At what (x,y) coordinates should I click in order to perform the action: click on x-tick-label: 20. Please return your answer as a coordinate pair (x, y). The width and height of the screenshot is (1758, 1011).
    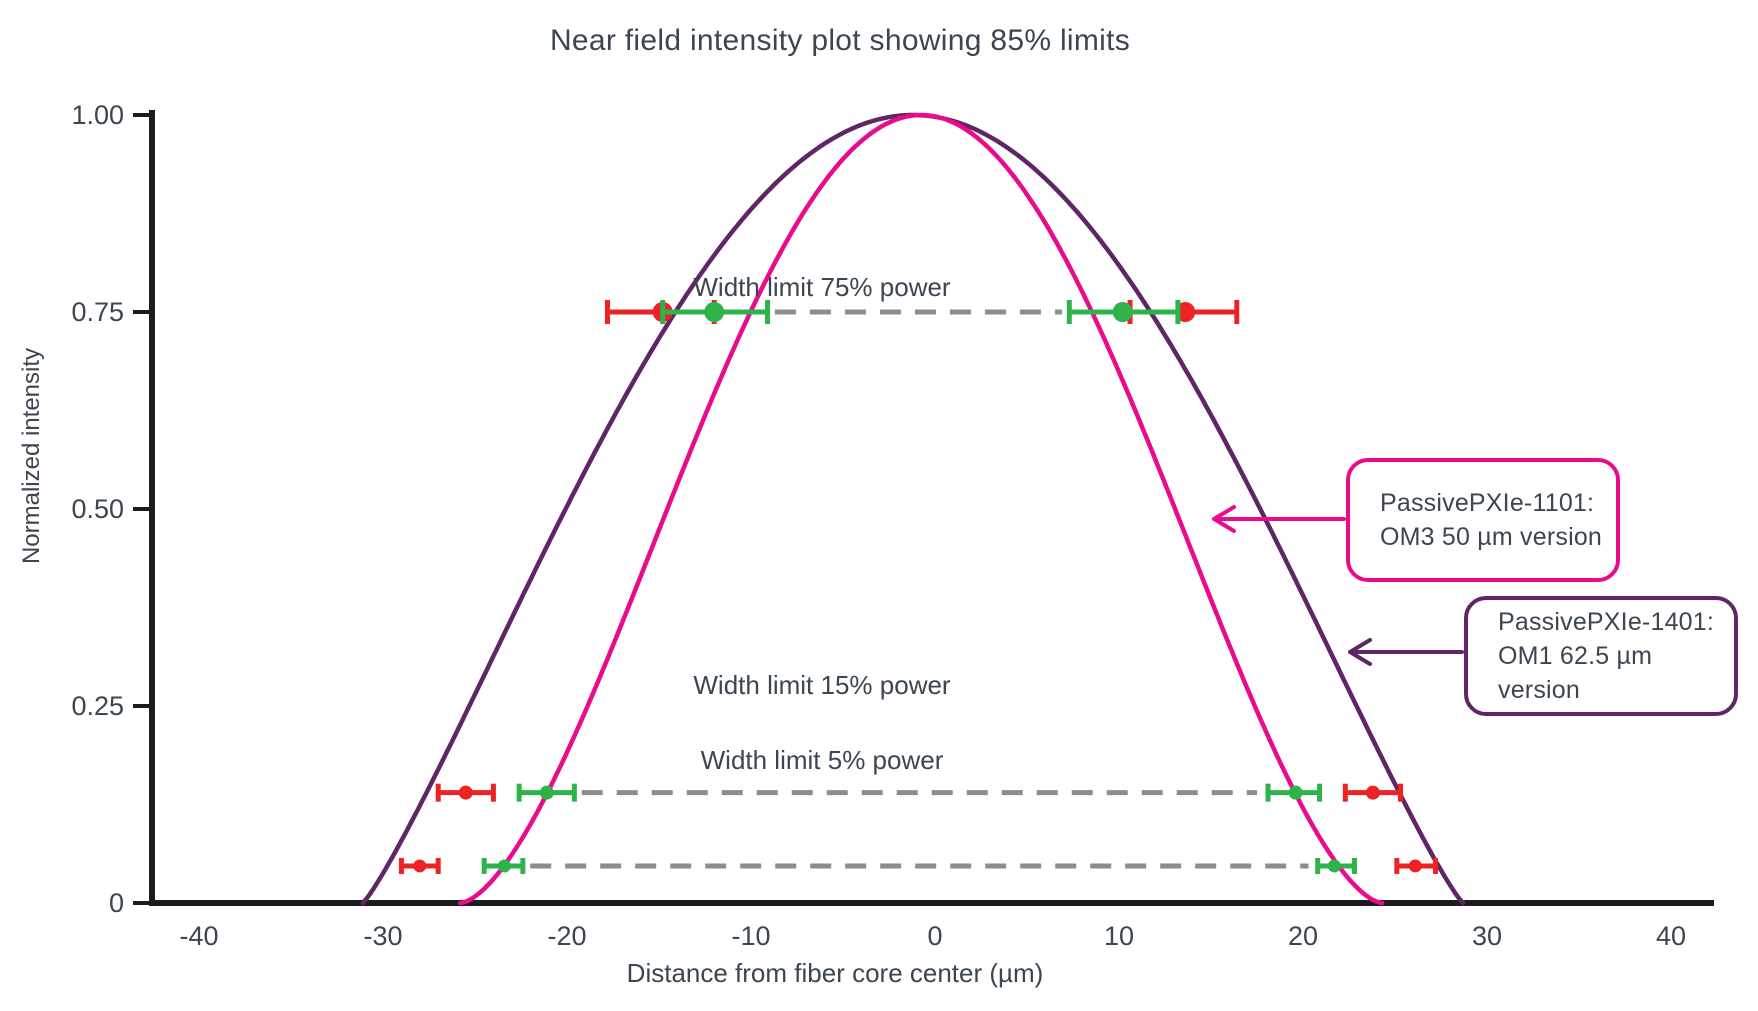
    Looking at the image, I should click on (1303, 936).